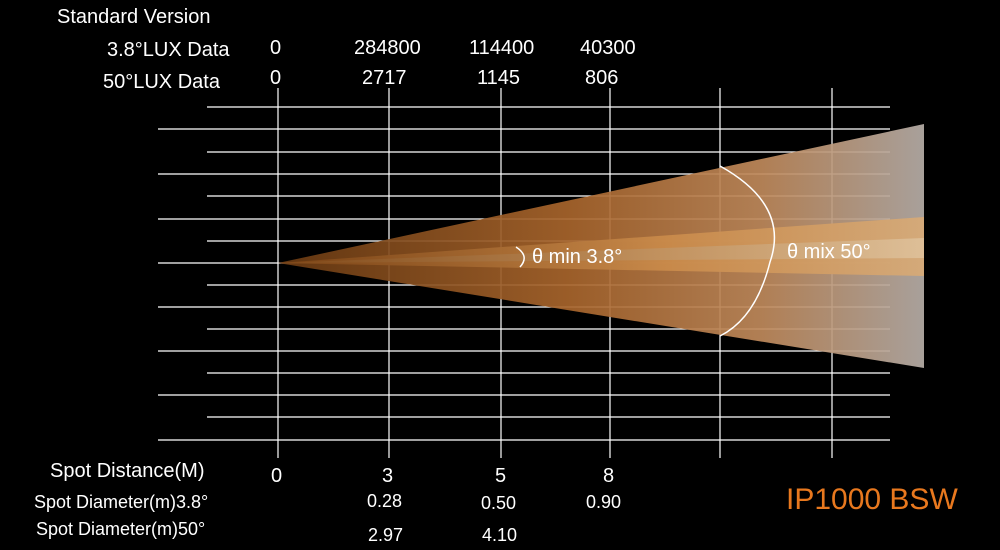 This screenshot has height=550, width=1000. I want to click on lux-38-value: 284800, so click(387, 48).